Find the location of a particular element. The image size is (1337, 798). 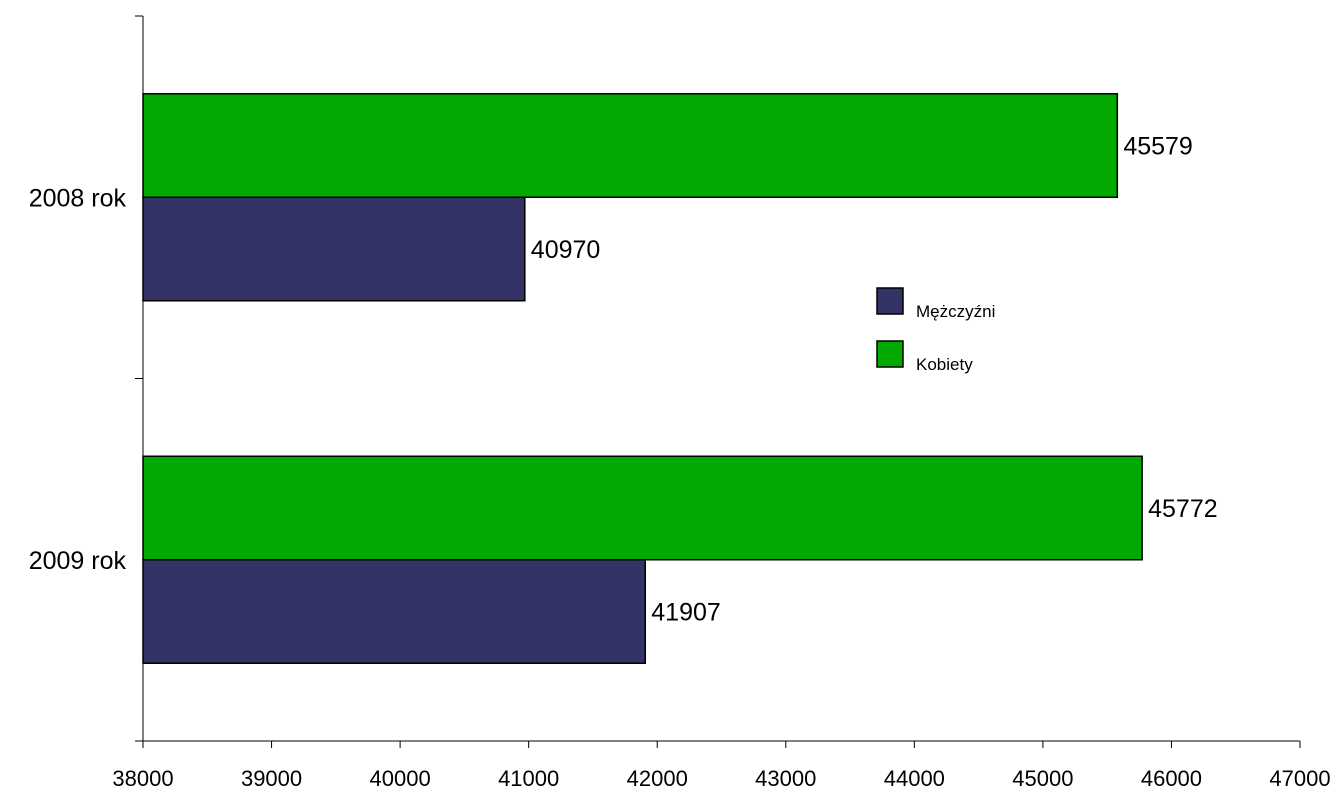

legend-label-men: Mężczyźni is located at coordinates (955, 311).